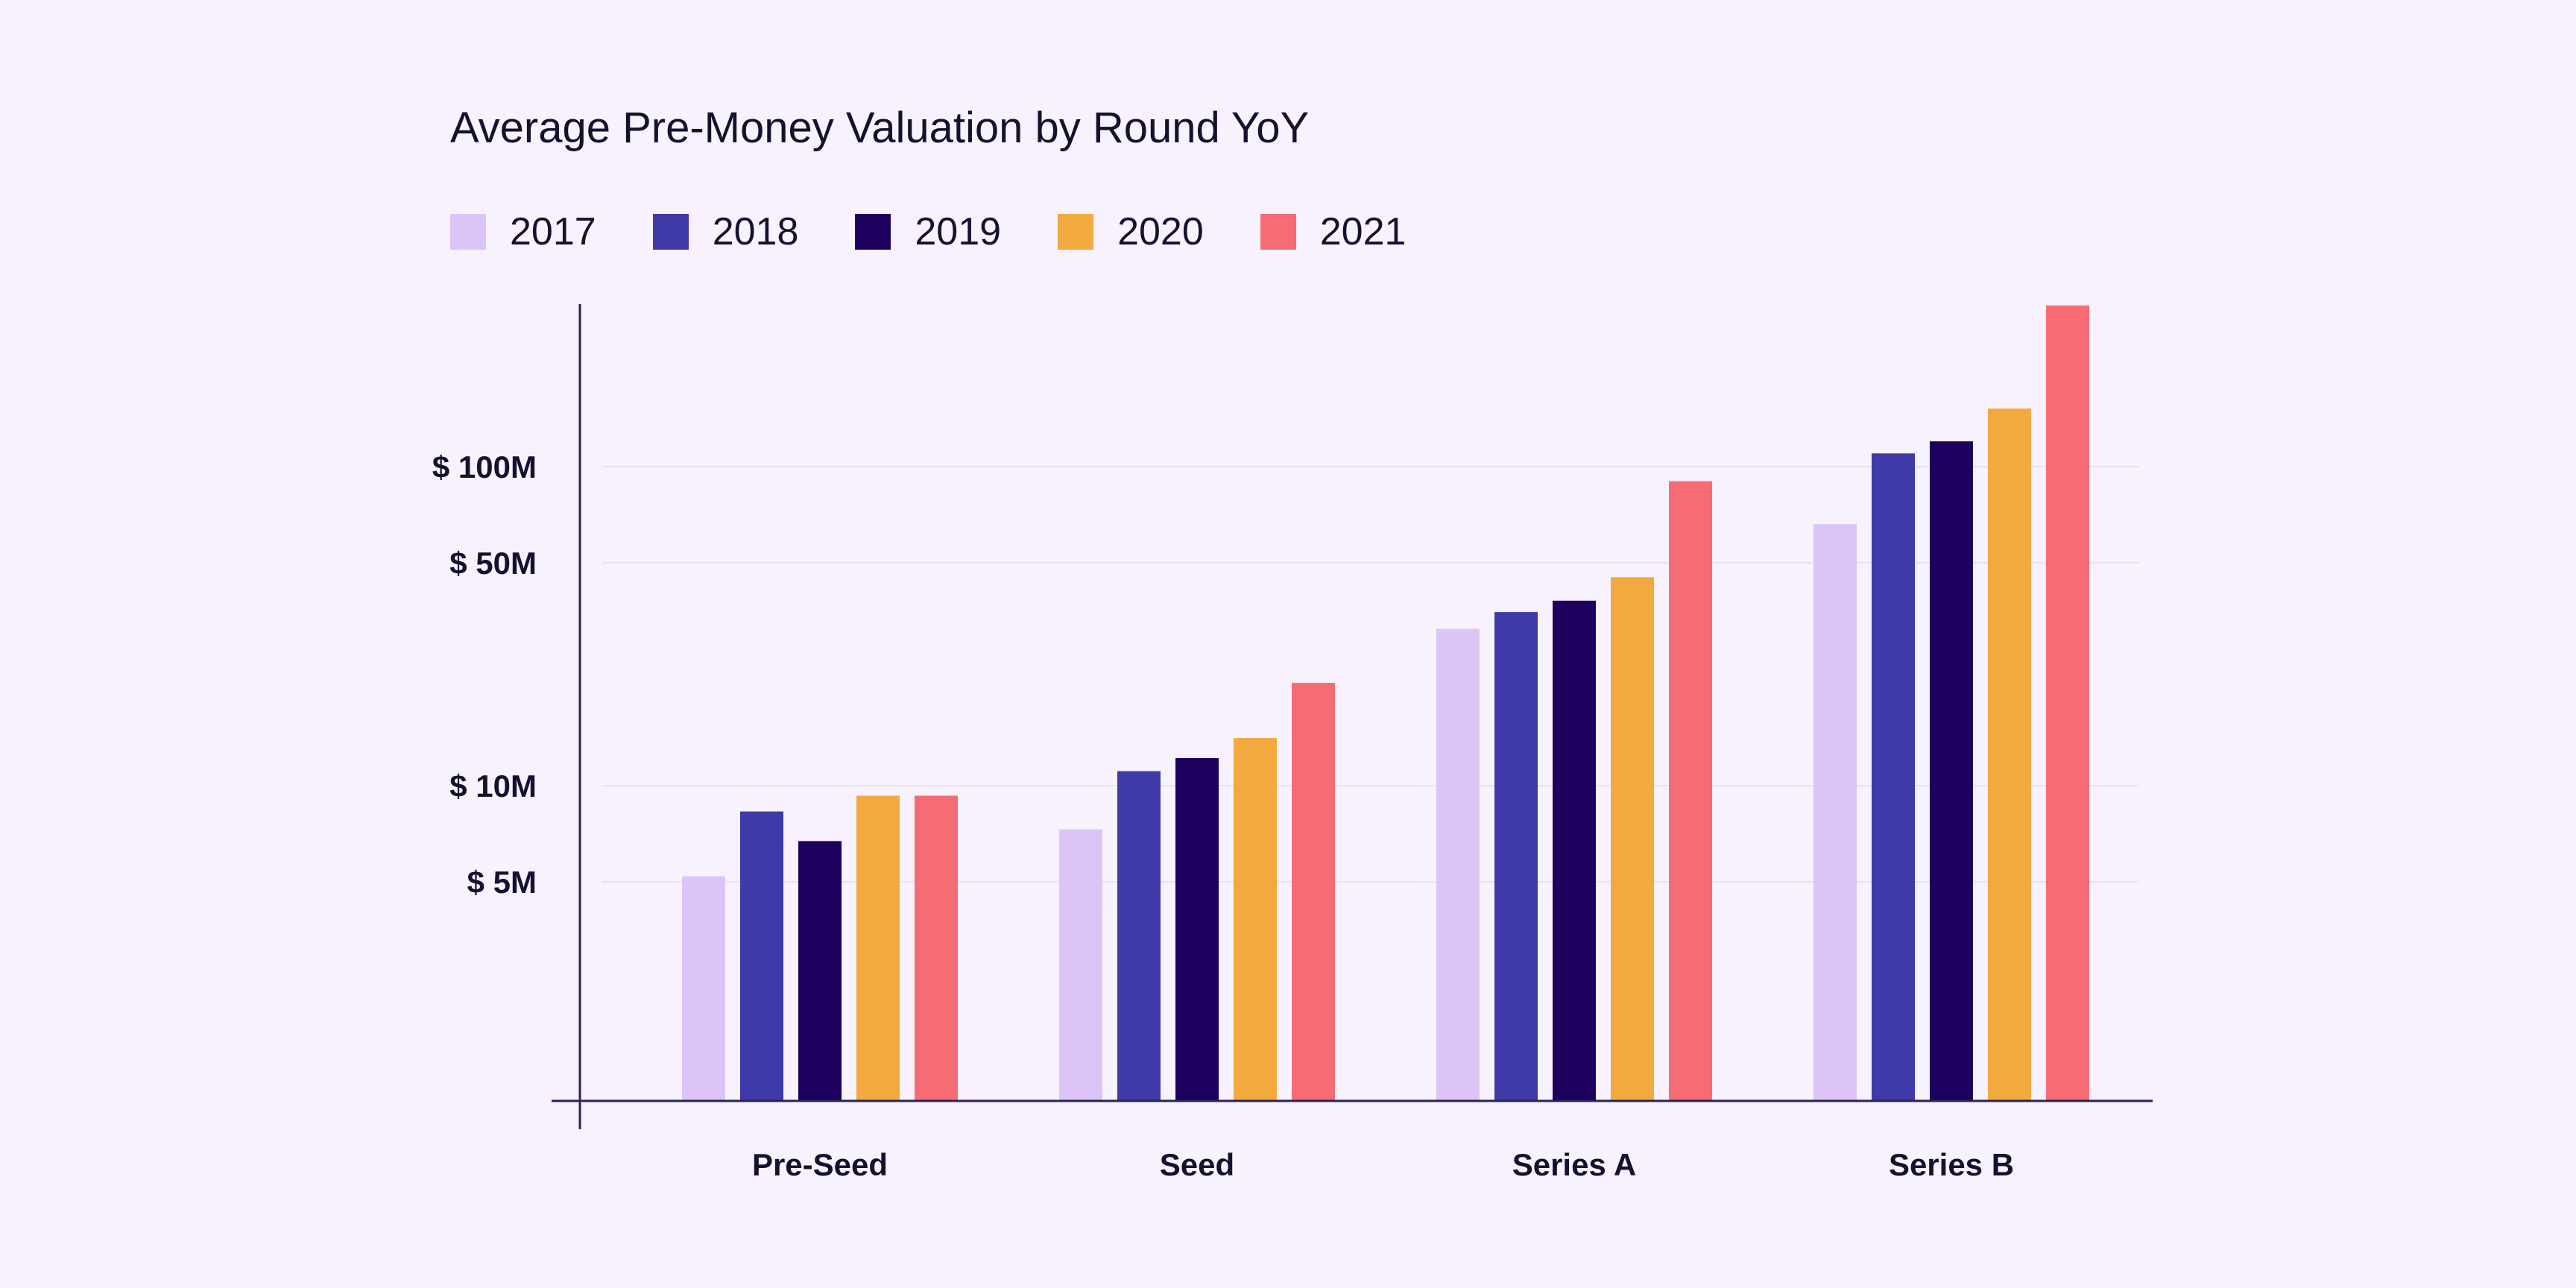 This screenshot has height=1288, width=2576. Describe the element at coordinates (484, 466) in the screenshot. I see `y-tick-label: $ 100M` at that location.